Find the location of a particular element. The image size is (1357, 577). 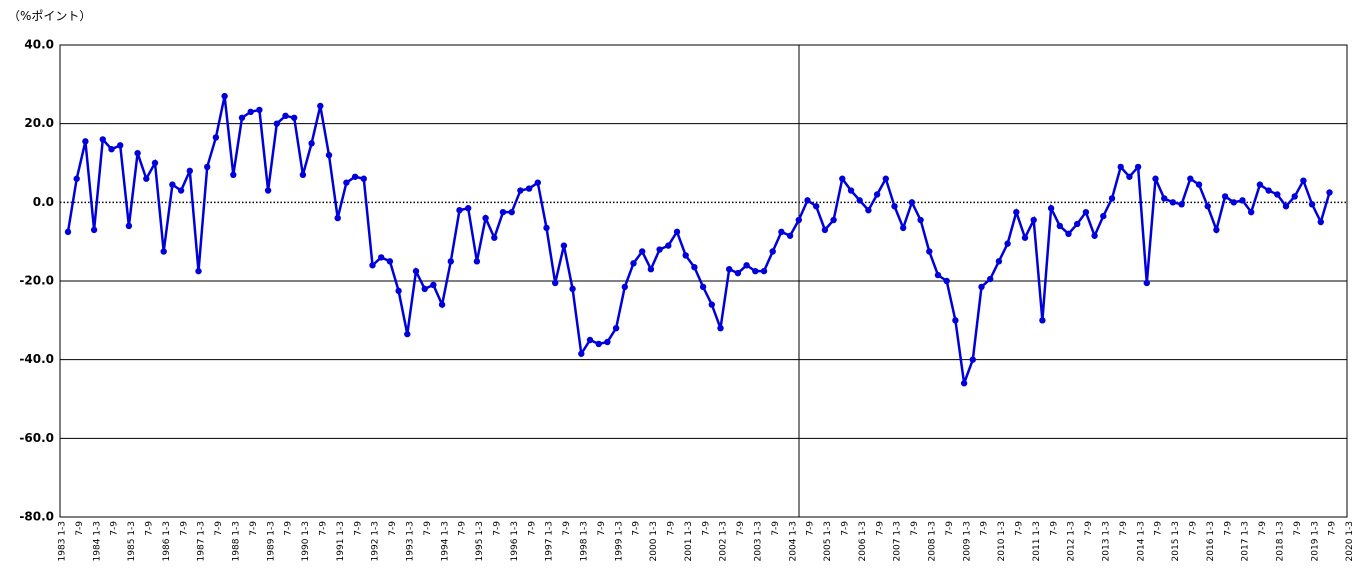

x-tick-label: 2003 1-3 is located at coordinates (759, 541).